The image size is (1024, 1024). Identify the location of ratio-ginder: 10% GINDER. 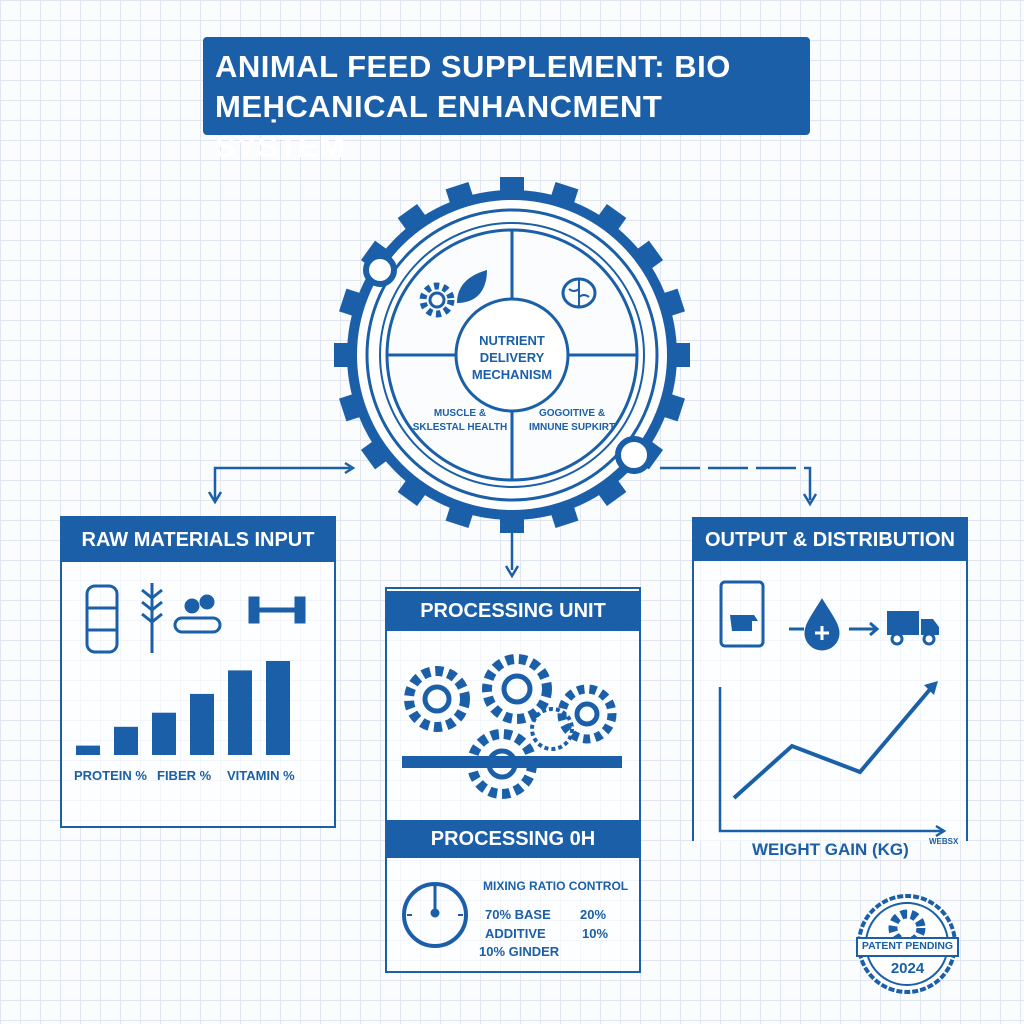
(519, 951).